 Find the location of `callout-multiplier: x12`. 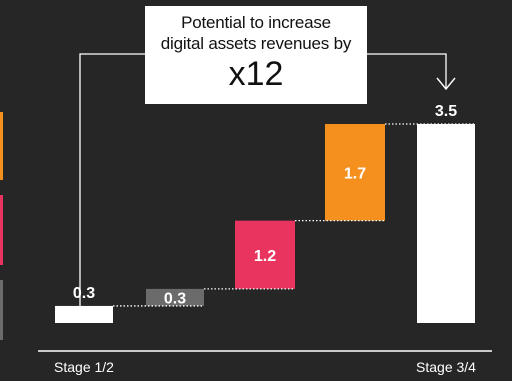

callout-multiplier: x12 is located at coordinates (256, 74).